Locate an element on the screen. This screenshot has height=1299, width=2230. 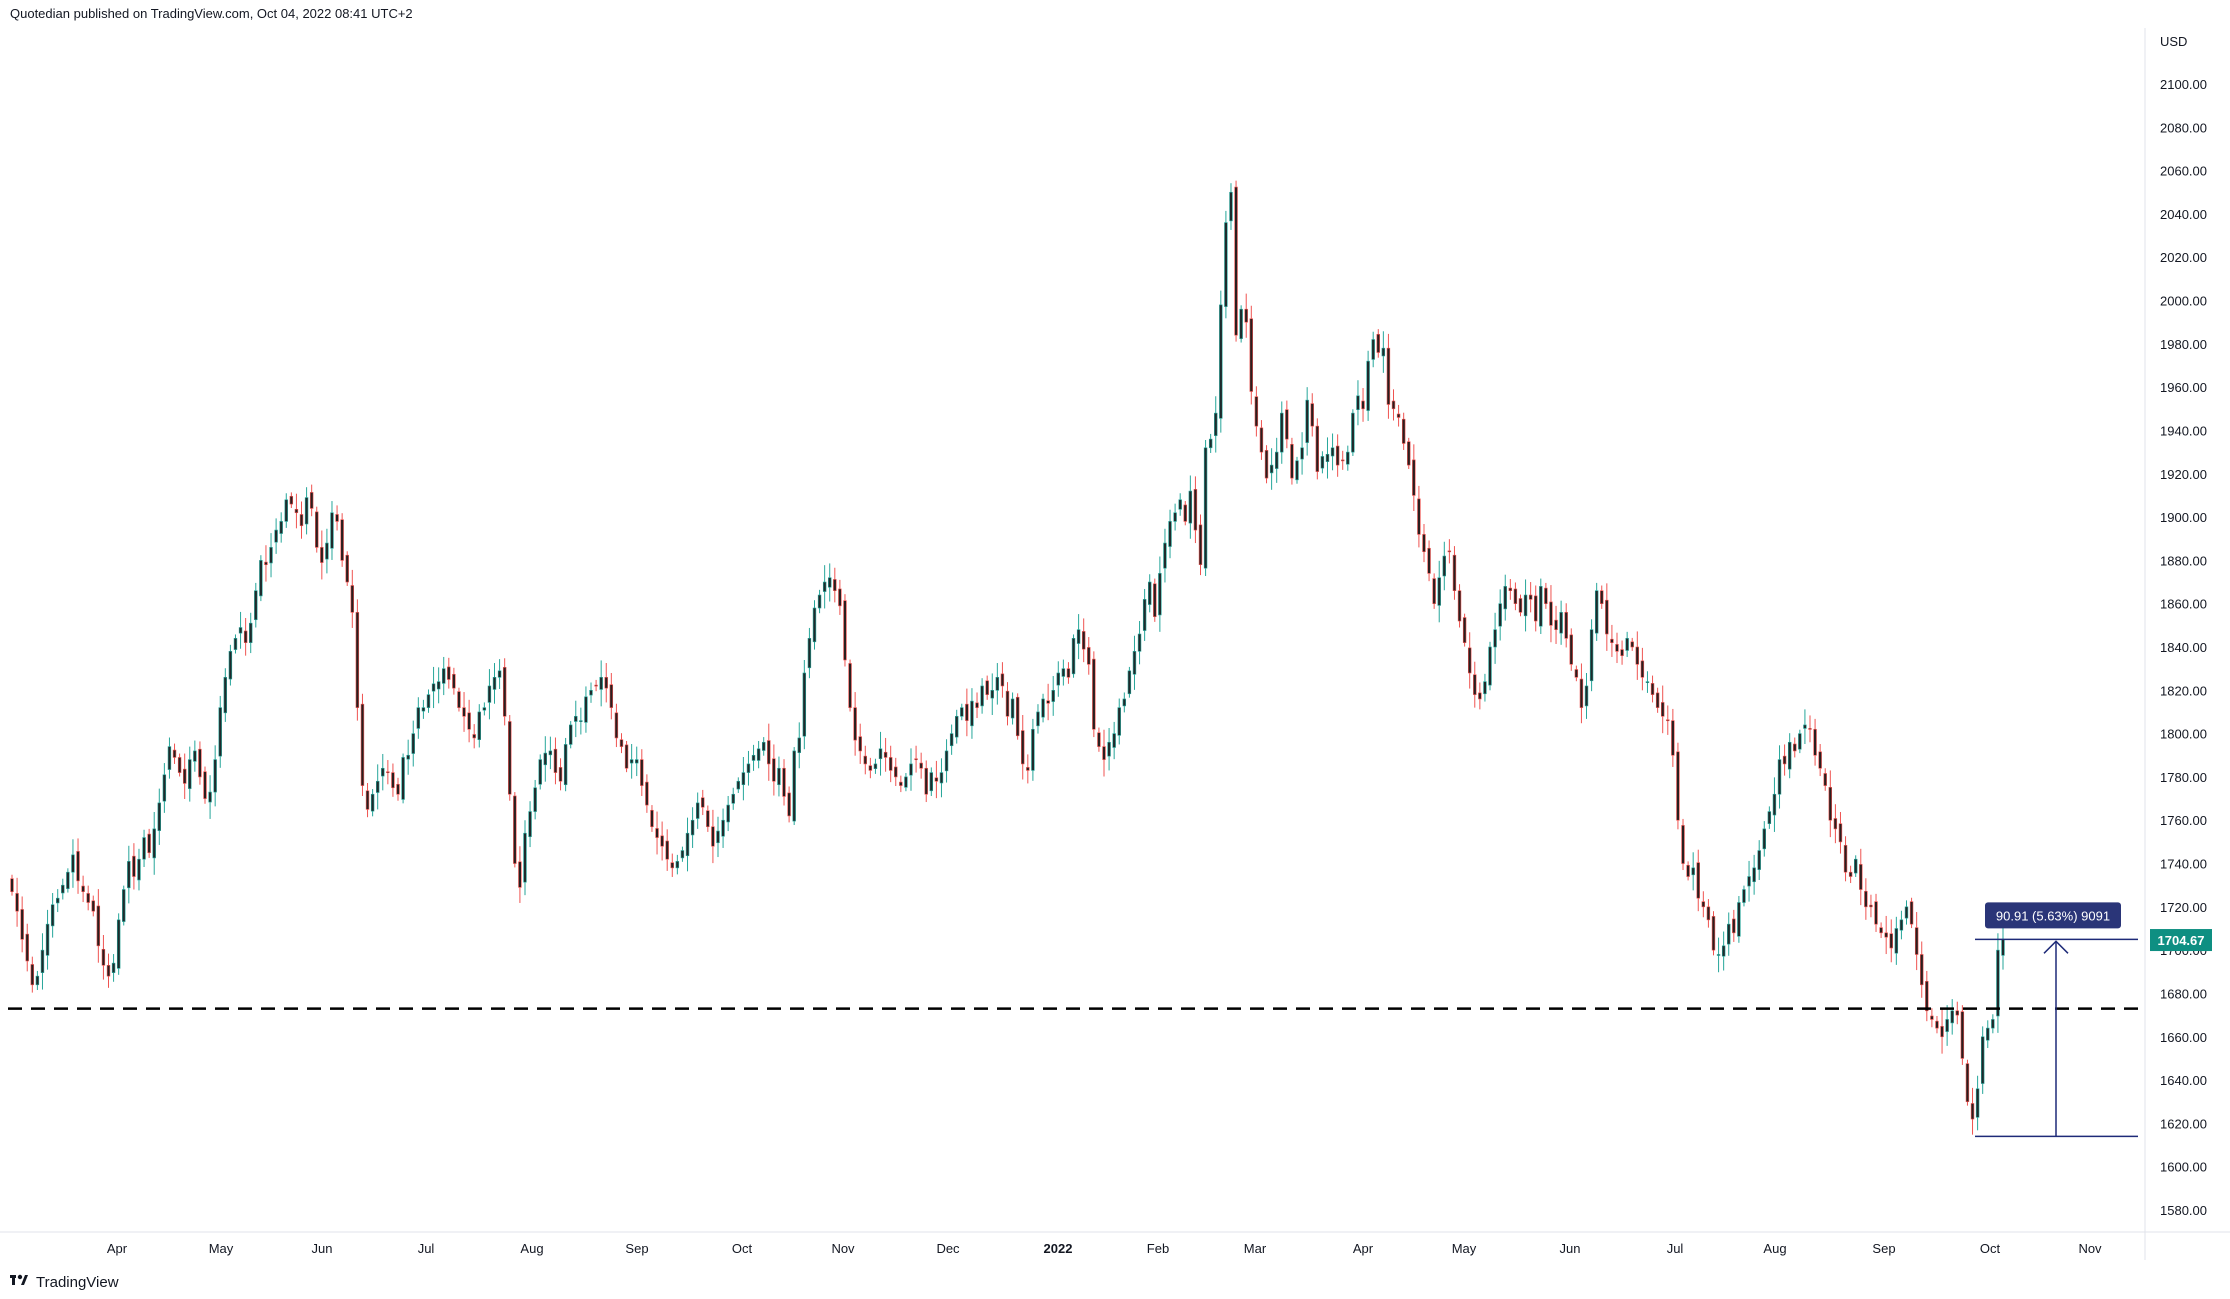
measure-label: 90.91 (5.63%) 9091 is located at coordinates (2053, 915).